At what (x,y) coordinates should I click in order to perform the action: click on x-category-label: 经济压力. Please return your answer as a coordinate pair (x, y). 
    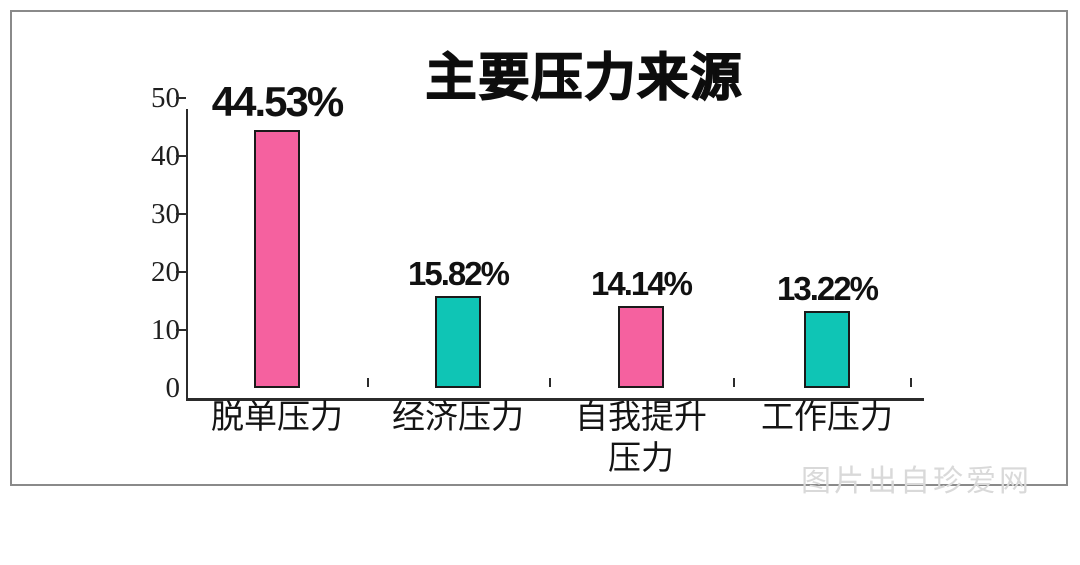
    Looking at the image, I should click on (458, 416).